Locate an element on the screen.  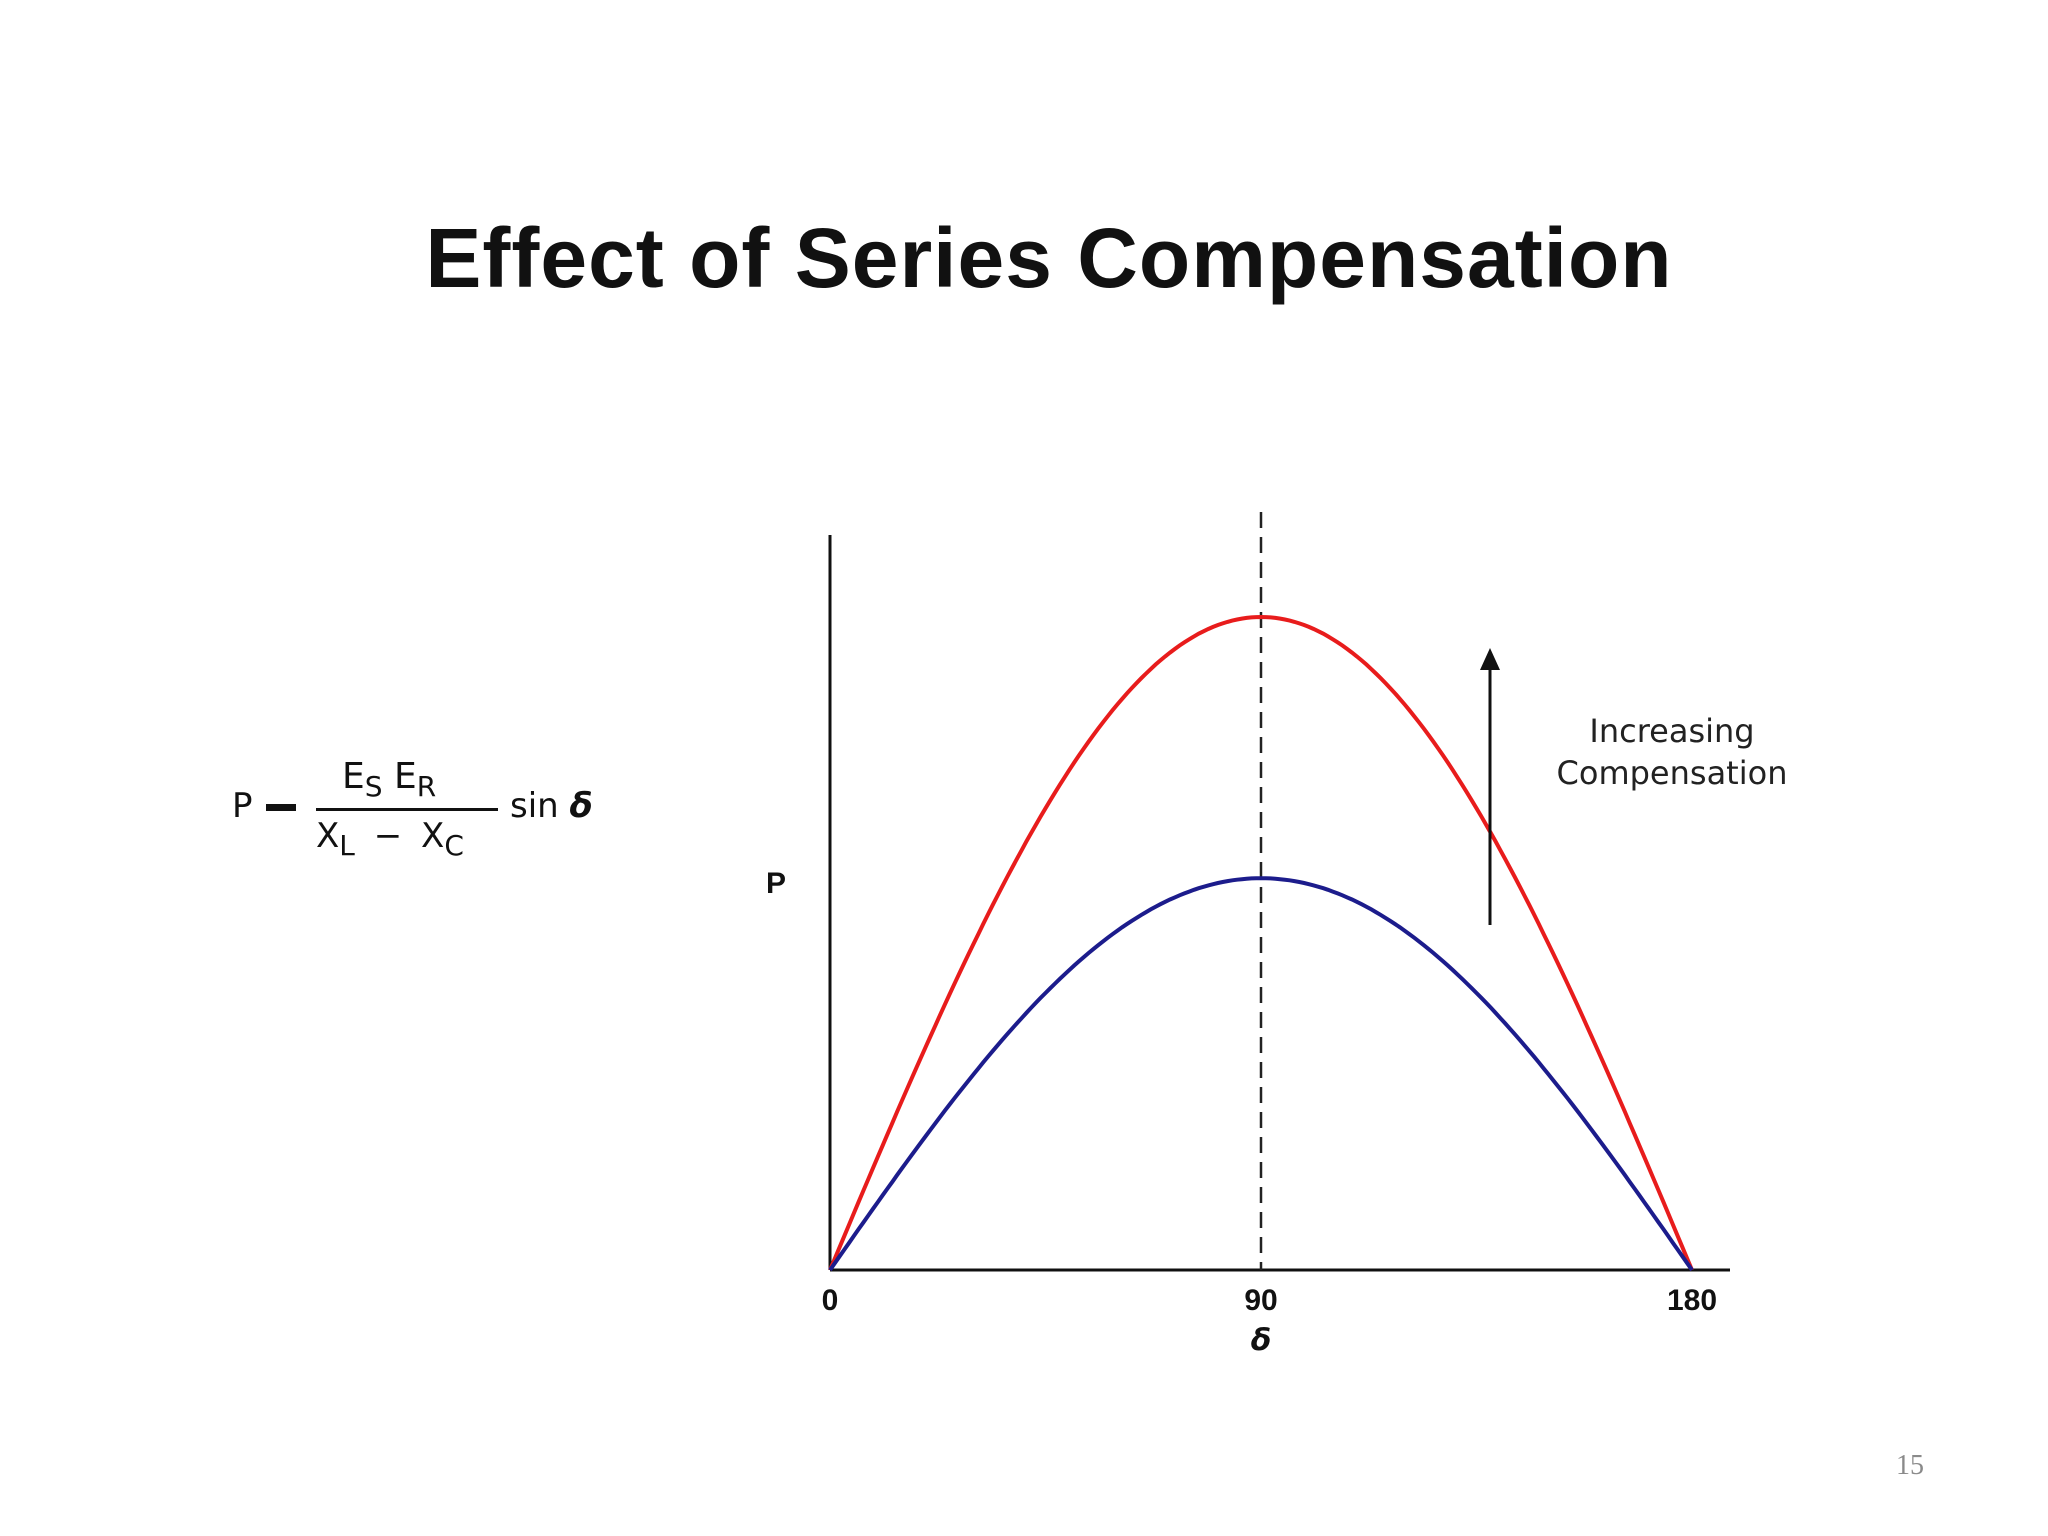
formula-rhs: sin δ is located at coordinates (551, 806).